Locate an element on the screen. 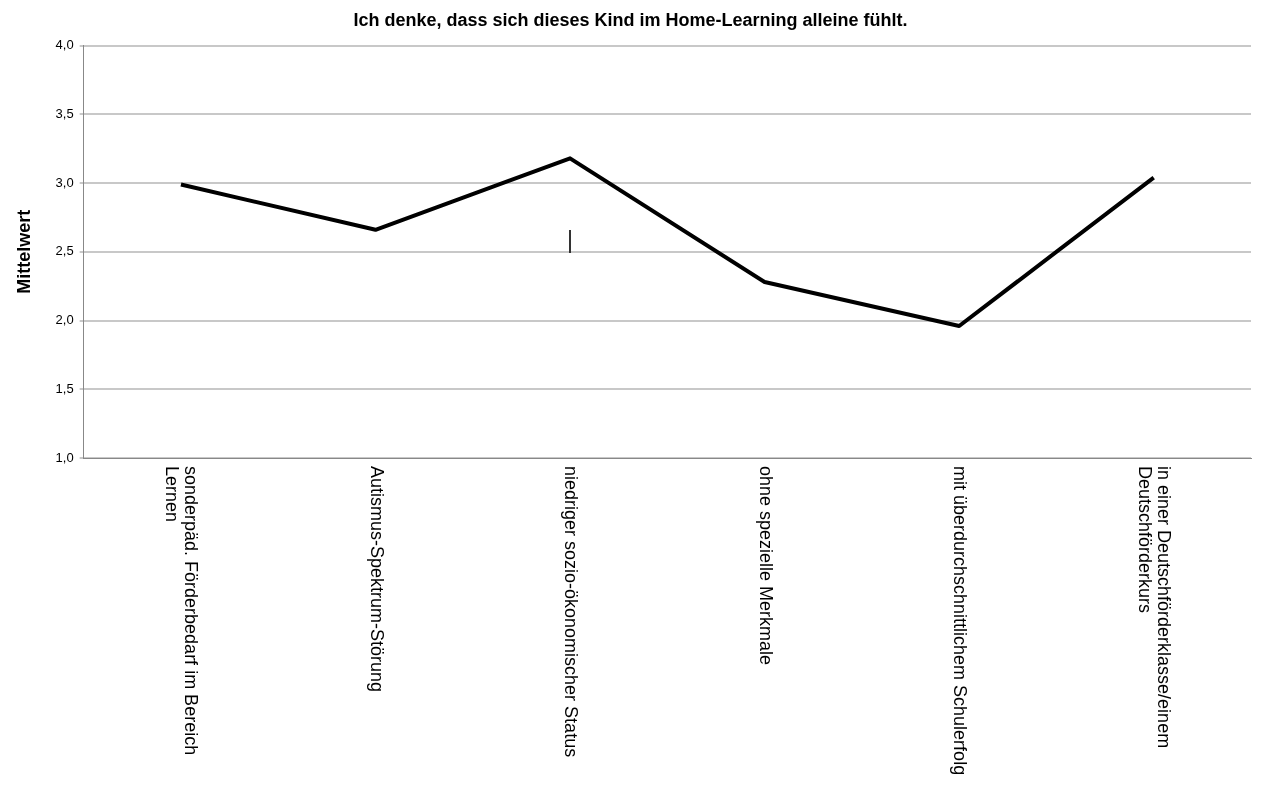 Image resolution: width=1273 pixels, height=788 pixels. y-axis-title: Mittelwert is located at coordinates (23, 251).